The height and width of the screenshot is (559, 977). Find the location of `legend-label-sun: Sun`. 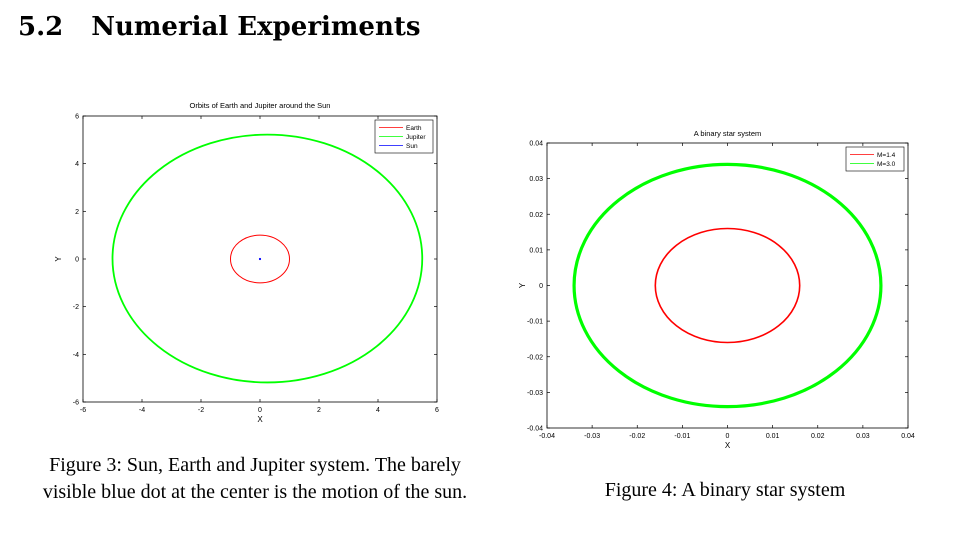

legend-label-sun: Sun is located at coordinates (412, 146).